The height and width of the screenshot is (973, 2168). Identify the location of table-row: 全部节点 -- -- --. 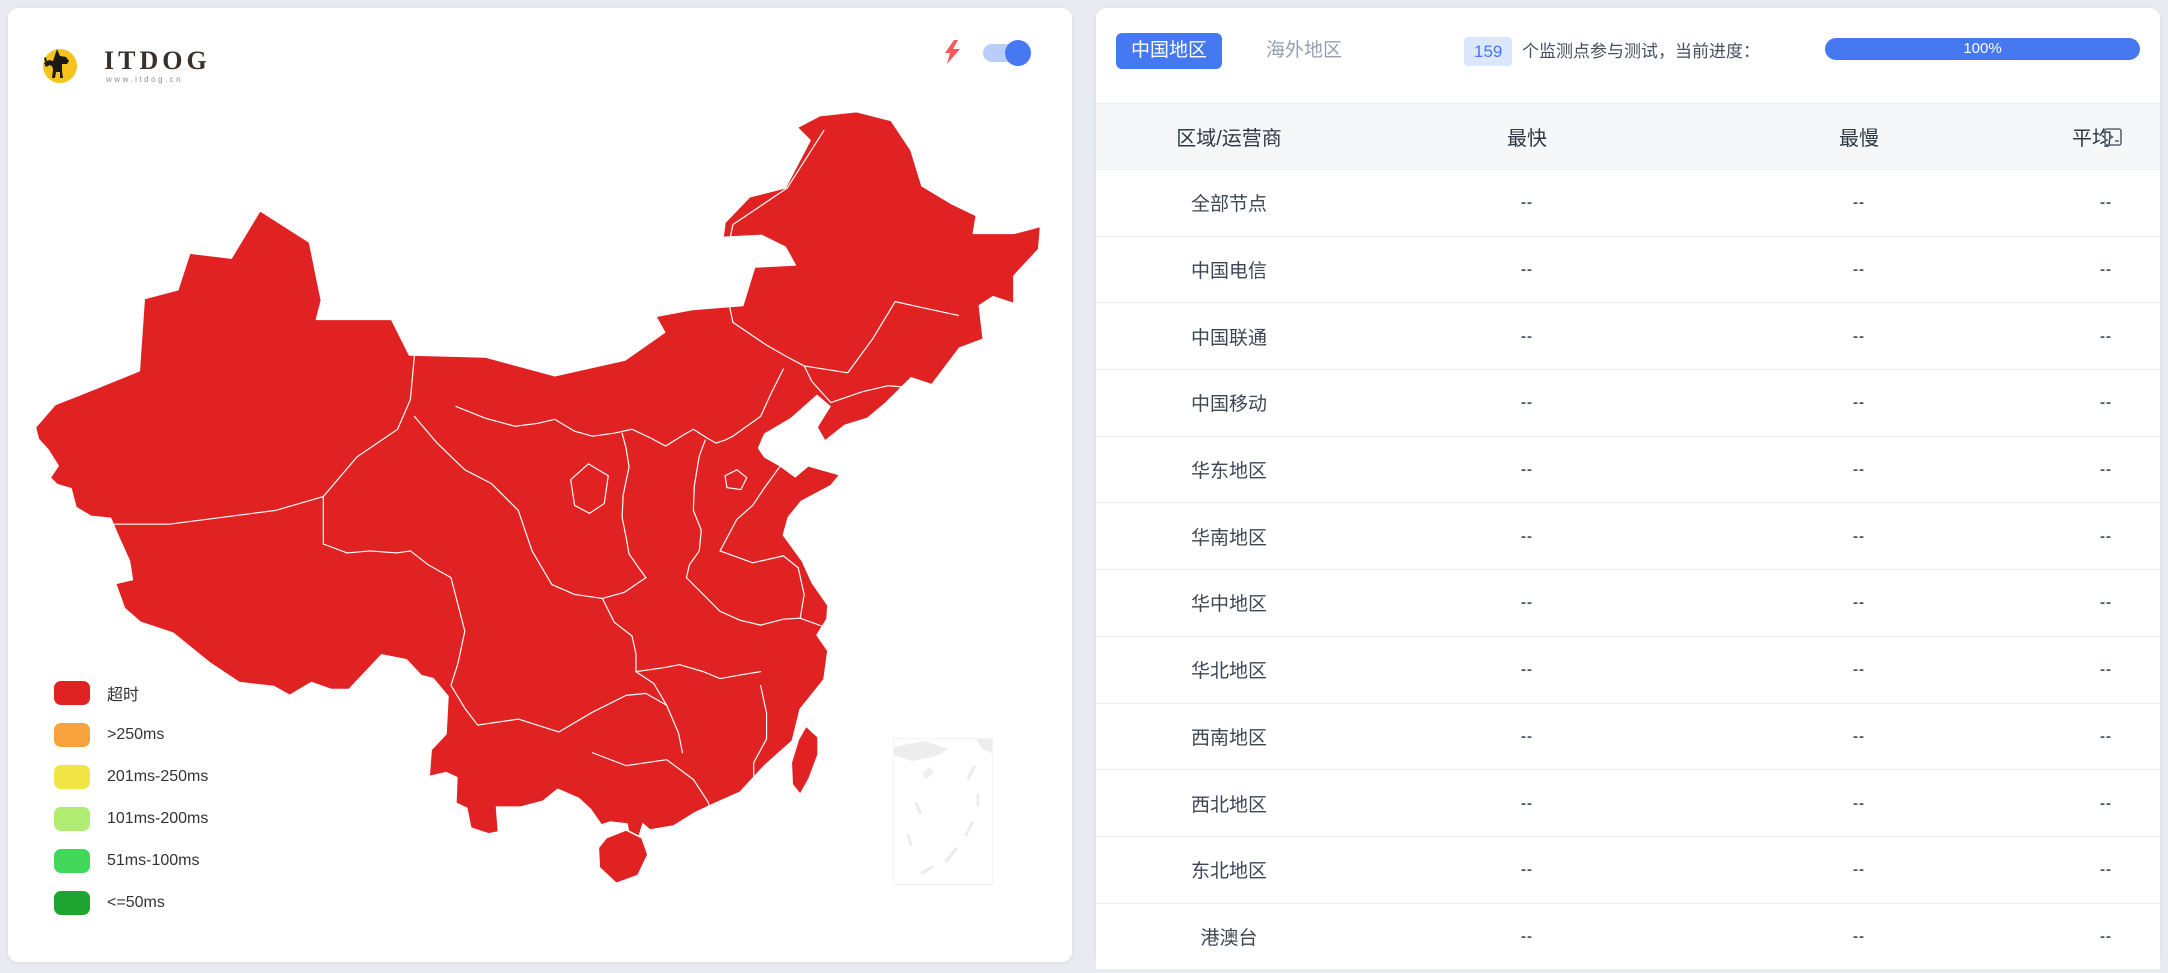
(1628, 202).